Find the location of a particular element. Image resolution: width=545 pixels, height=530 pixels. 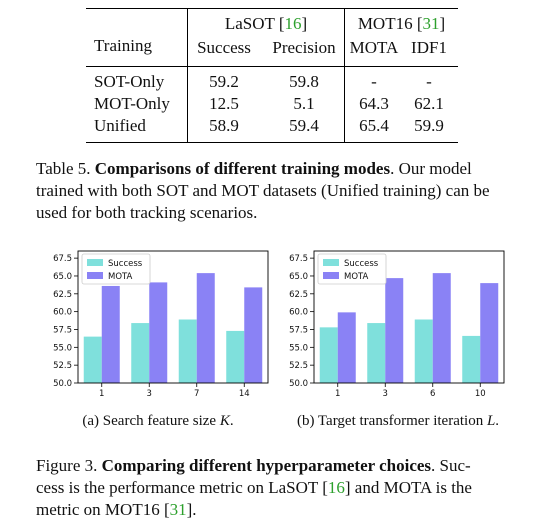

table-bottom-rule is located at coordinates (272, 143).